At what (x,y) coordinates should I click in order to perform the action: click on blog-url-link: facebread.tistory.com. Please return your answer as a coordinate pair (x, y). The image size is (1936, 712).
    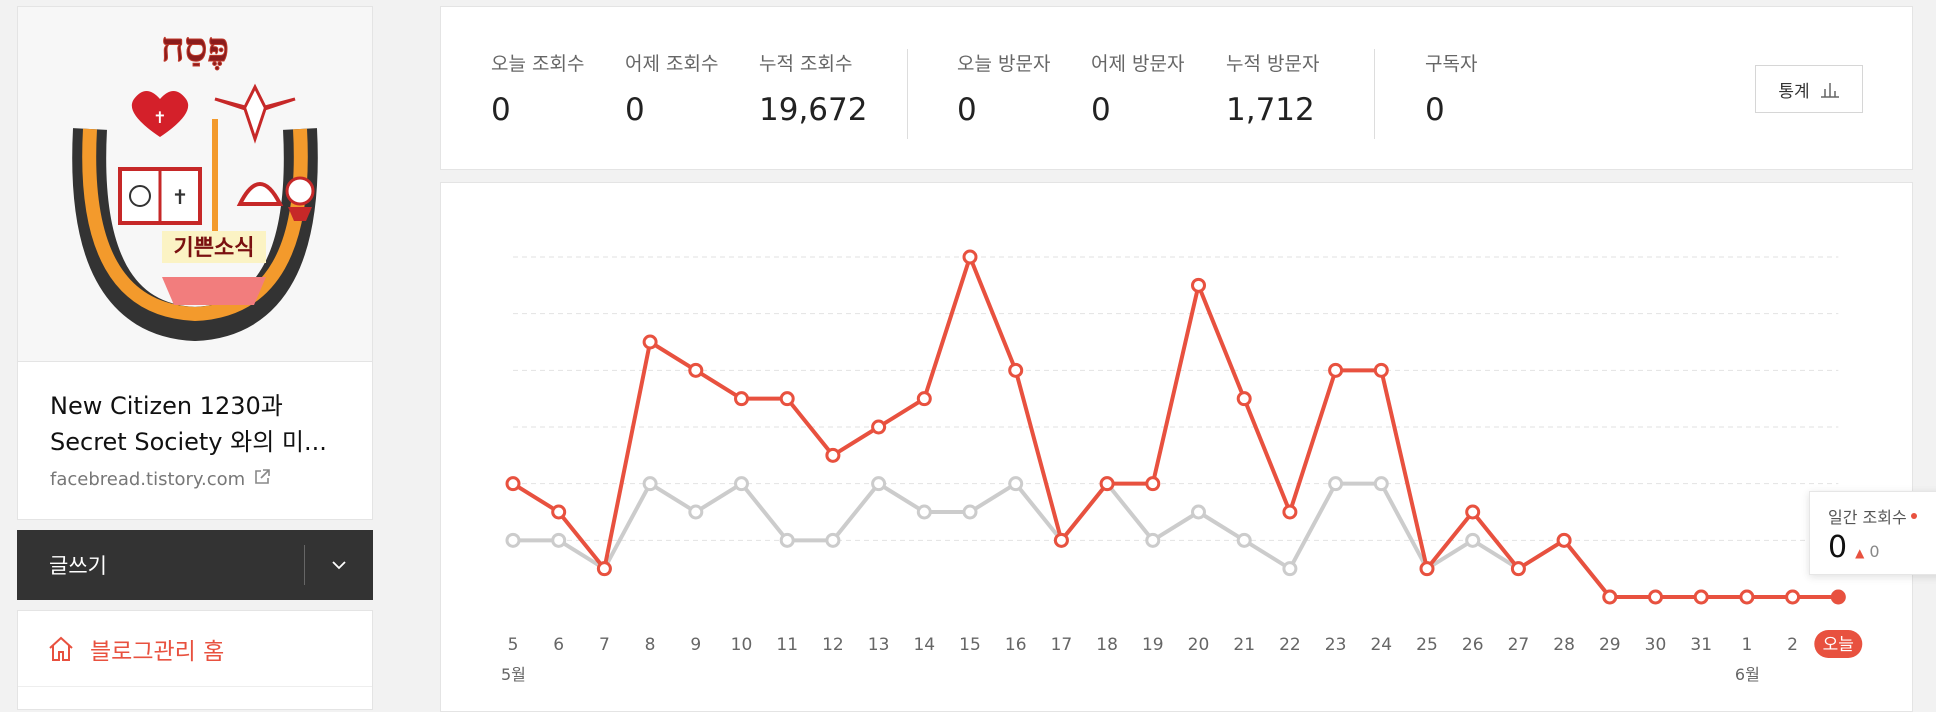
    Looking at the image, I should click on (195, 479).